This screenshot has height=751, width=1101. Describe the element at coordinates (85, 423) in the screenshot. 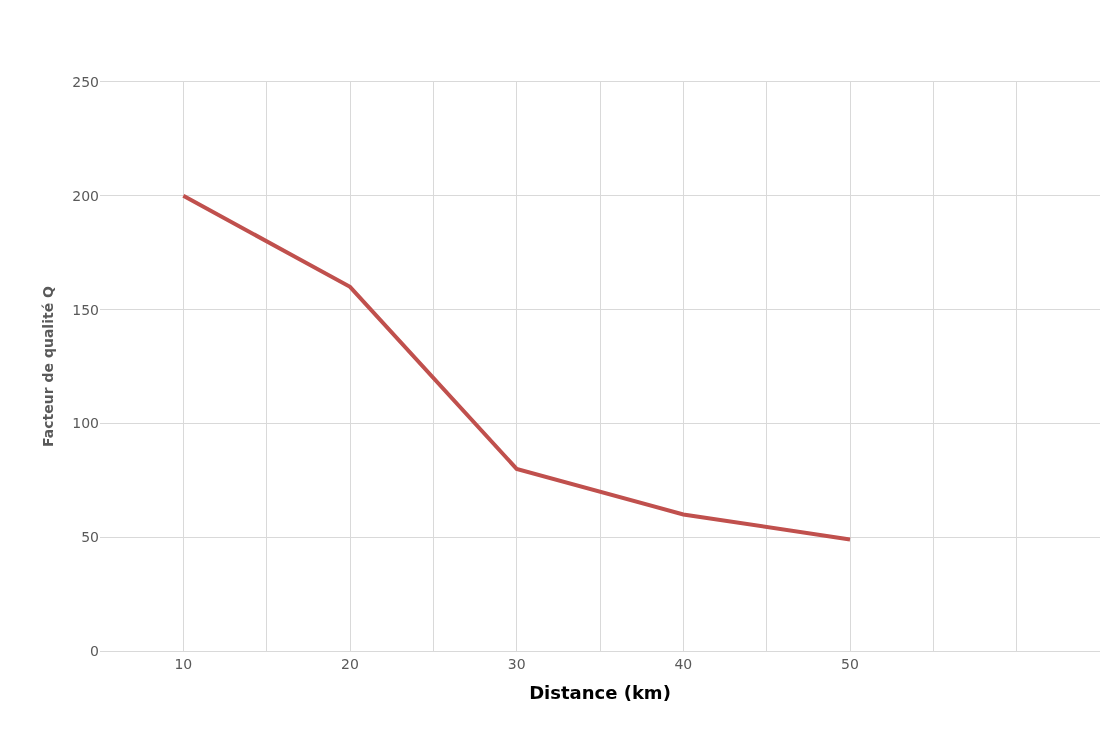

I see `y-tick-label: 100` at that location.